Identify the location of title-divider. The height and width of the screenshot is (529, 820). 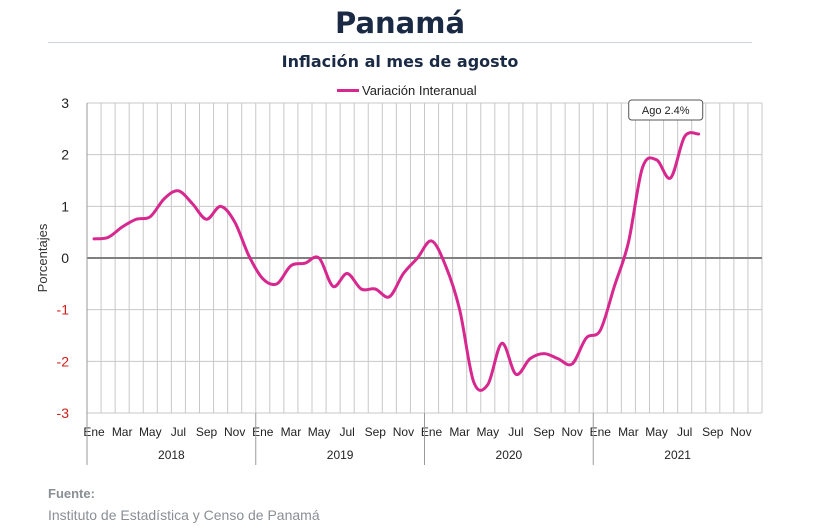
(400, 42).